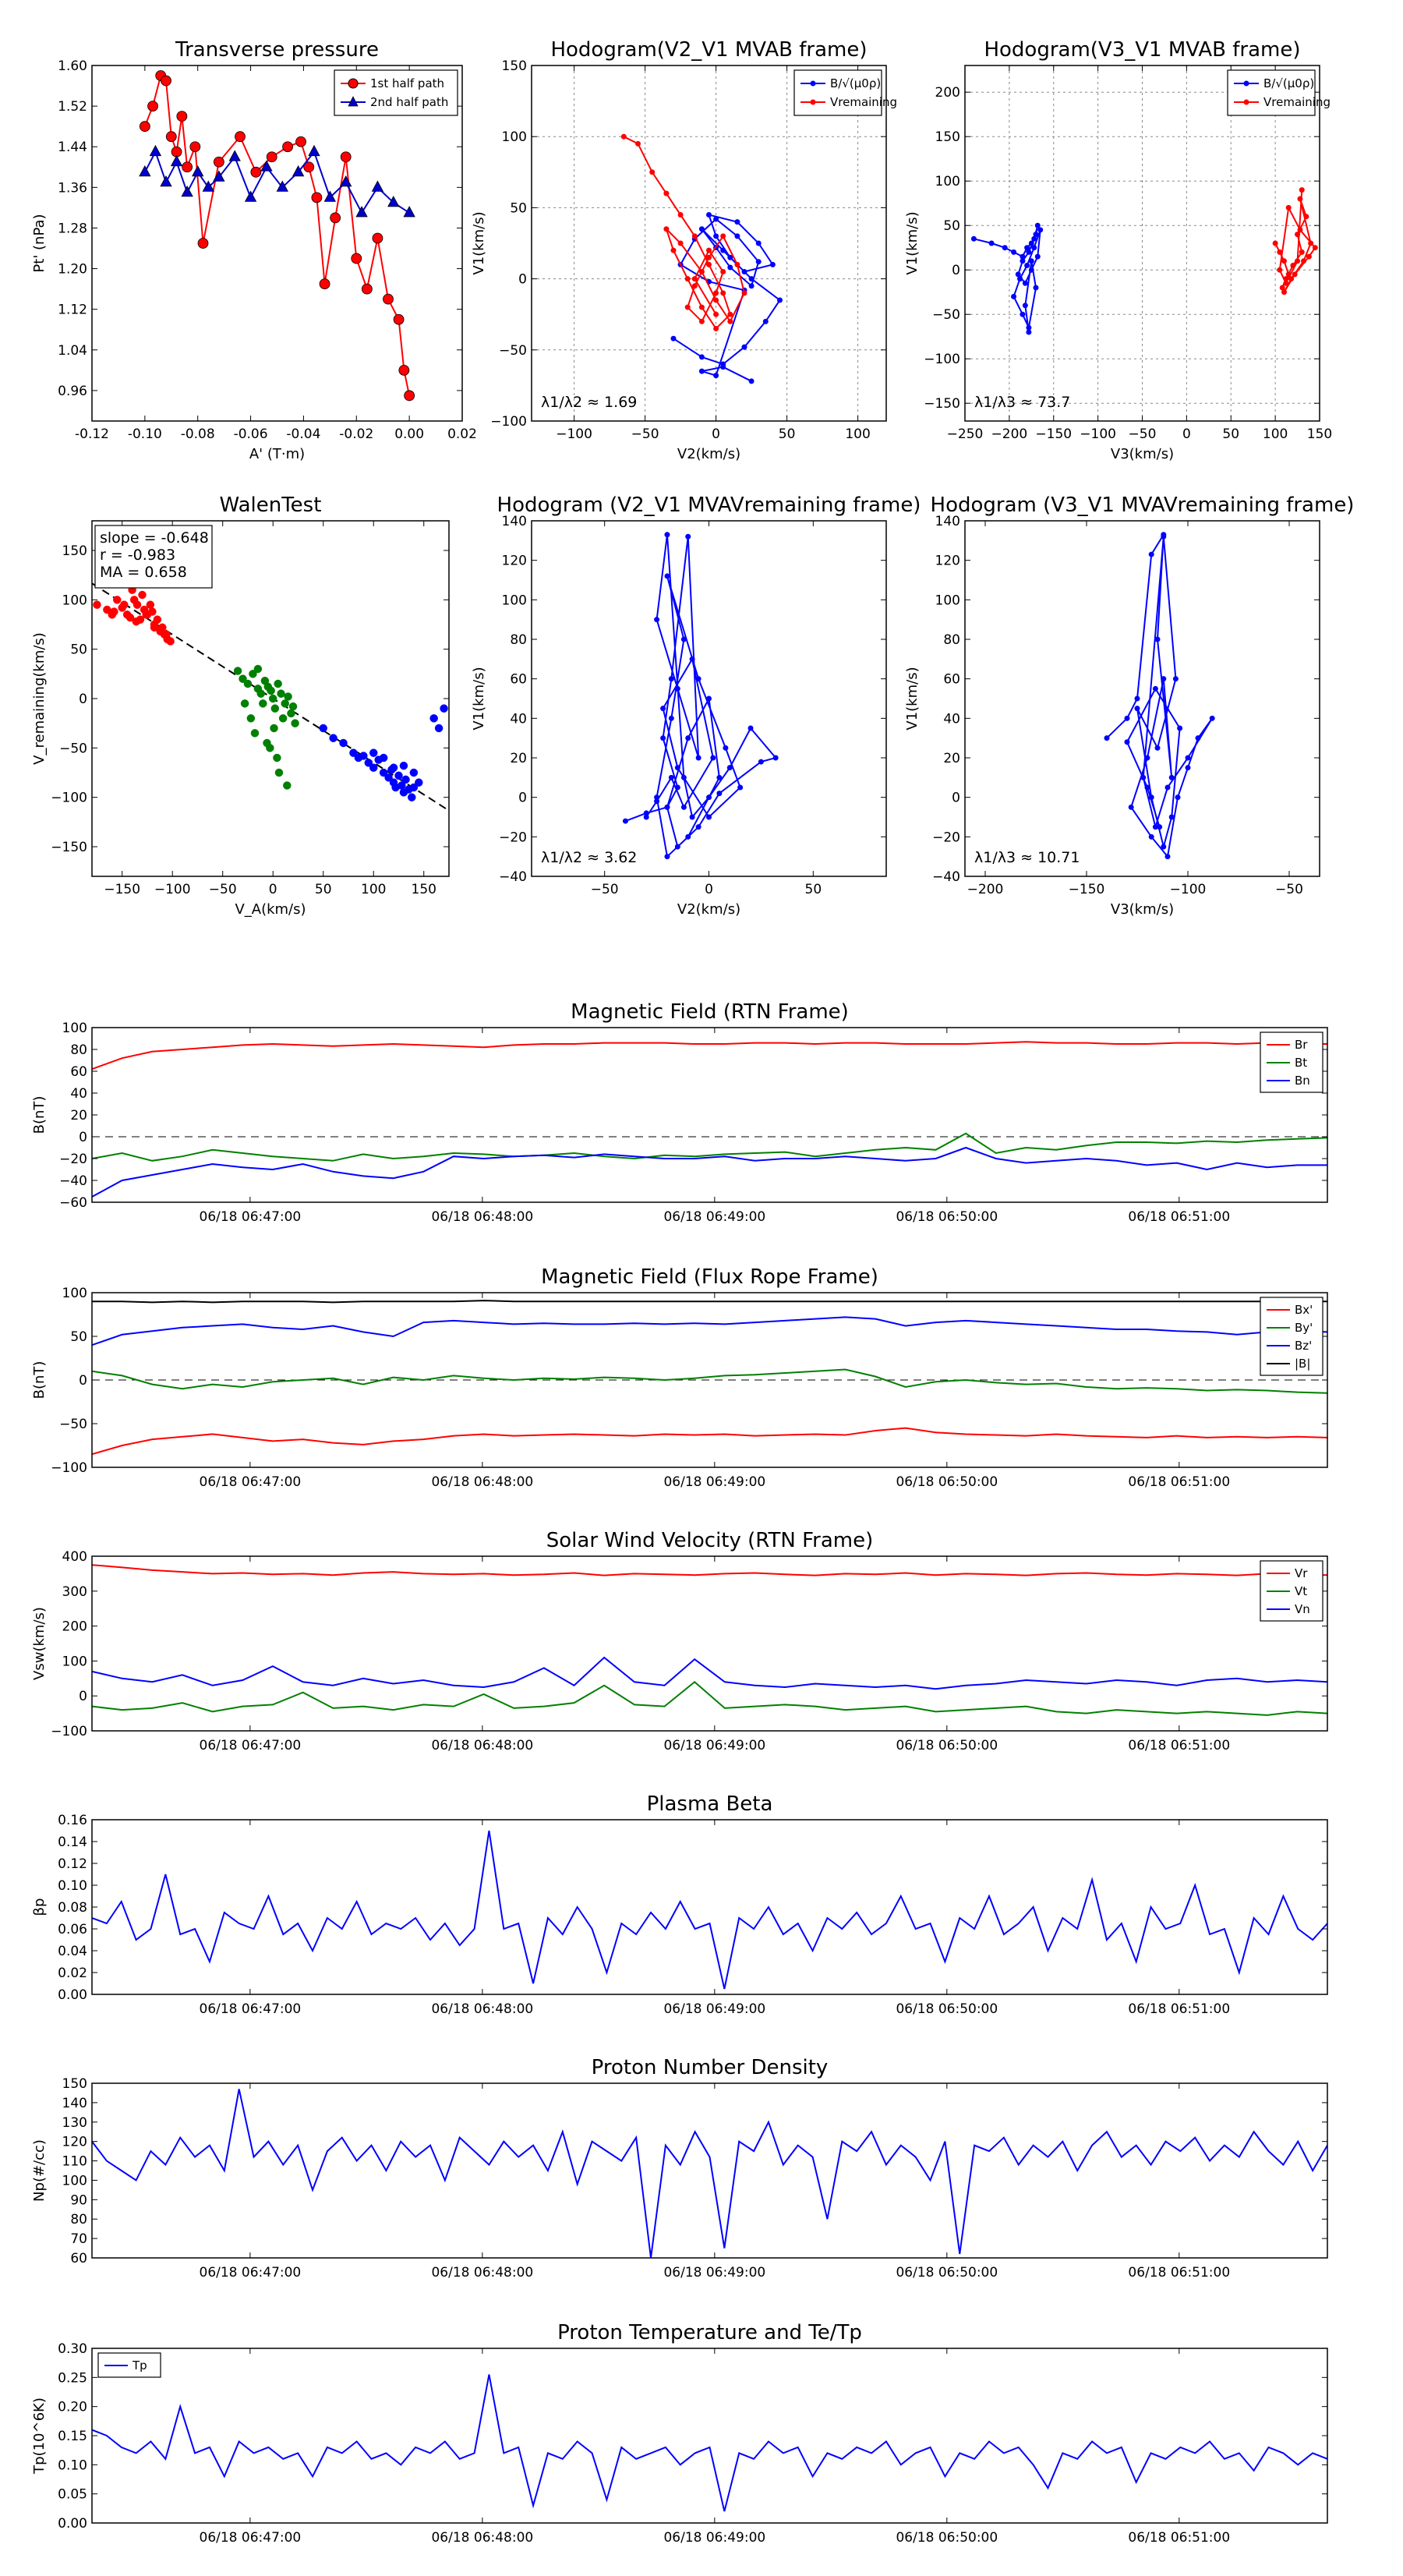 The width and height of the screenshot is (1403, 2576). Describe the element at coordinates (710, 1012) in the screenshot. I see `chart-title: Magnetic Field (RTN Frame)` at that location.